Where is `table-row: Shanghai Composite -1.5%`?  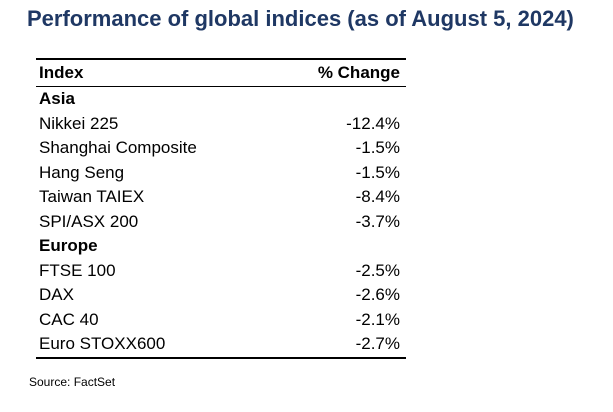
table-row: Shanghai Composite -1.5% is located at coordinates (221, 148).